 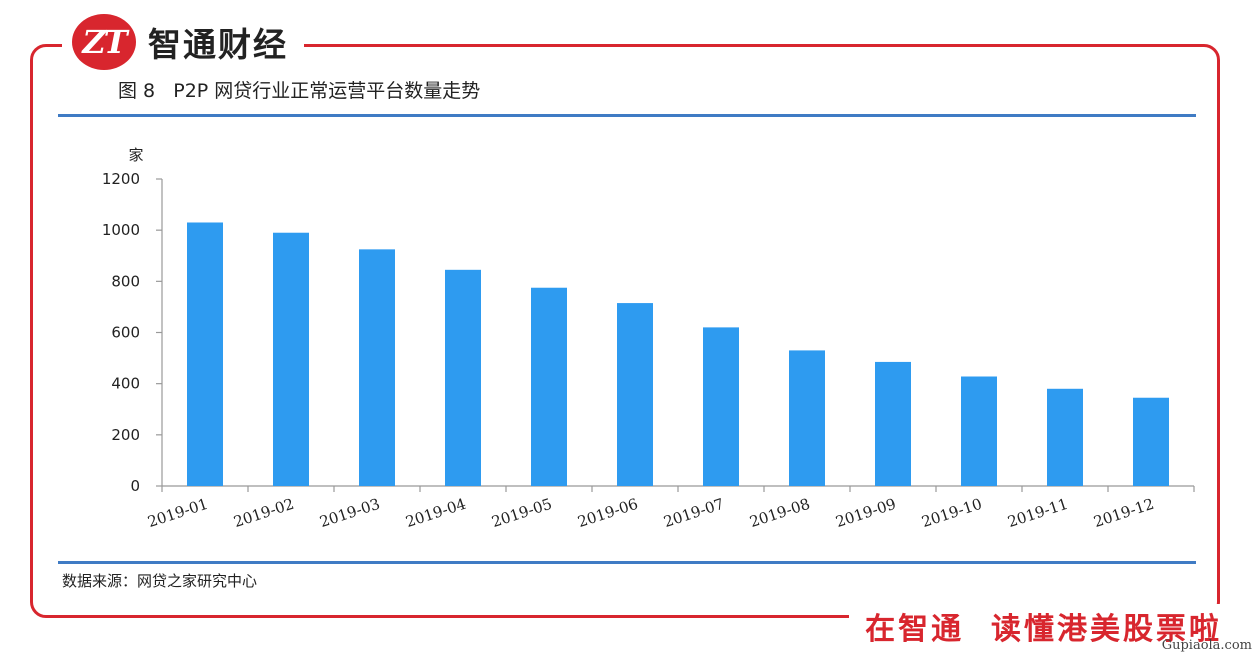 I want to click on y-tick-label: 400, so click(x=125, y=384).